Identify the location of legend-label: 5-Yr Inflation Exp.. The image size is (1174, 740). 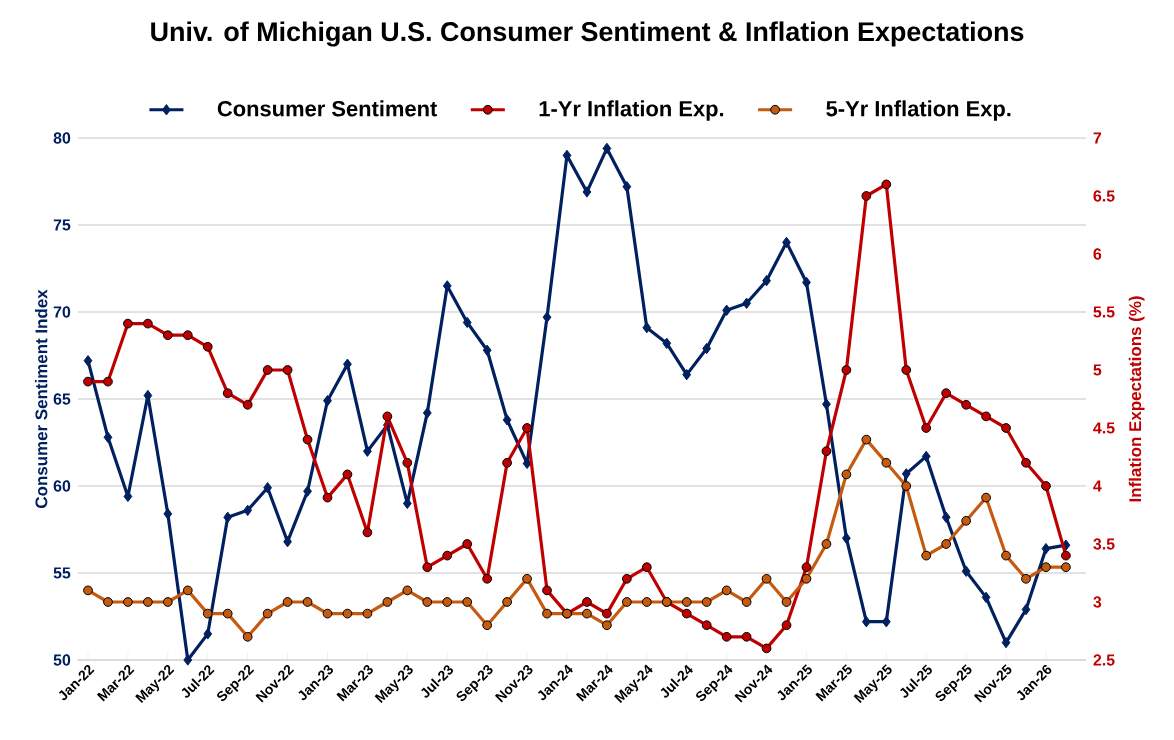
(918, 110).